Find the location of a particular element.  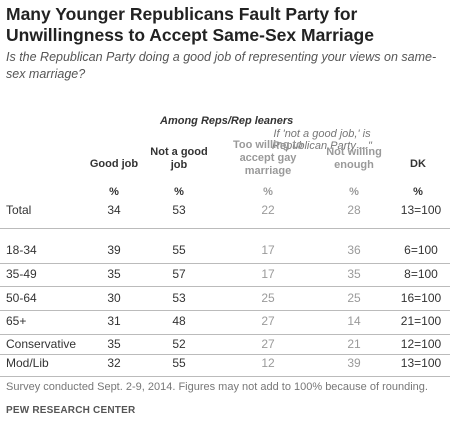

col-header-not-good-job: Not a good job is located at coordinates (179, 158).